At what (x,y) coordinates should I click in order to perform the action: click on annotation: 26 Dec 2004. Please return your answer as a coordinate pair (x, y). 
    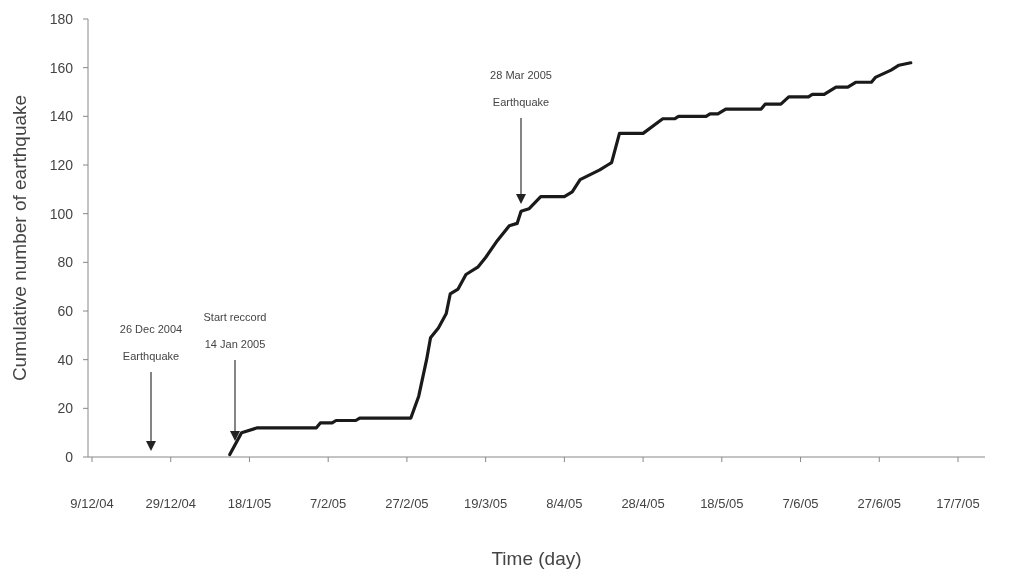
    Looking at the image, I should click on (151, 329).